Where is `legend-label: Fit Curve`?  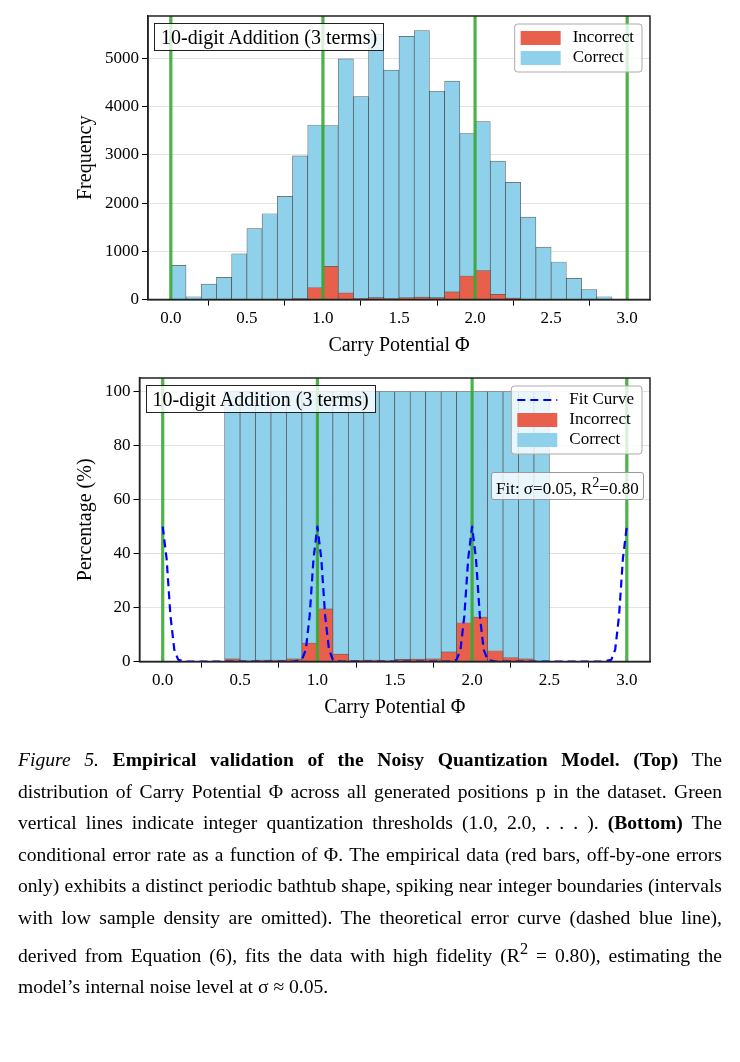 legend-label: Fit Curve is located at coordinates (602, 399).